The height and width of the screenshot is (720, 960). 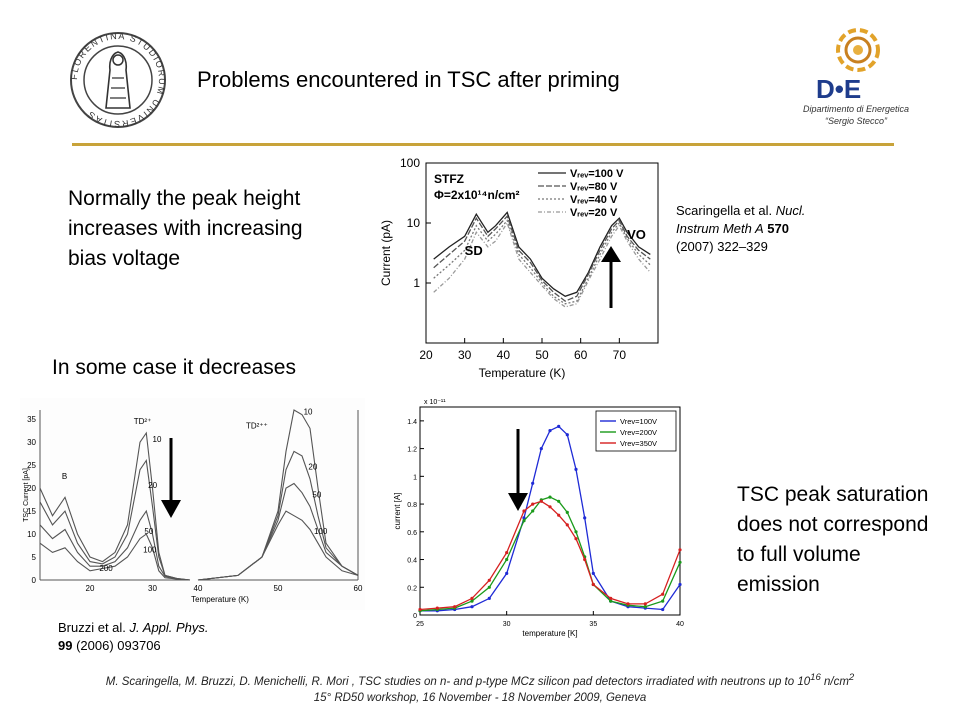 I want to click on annotation-right-50: 50, so click(x=316, y=494).